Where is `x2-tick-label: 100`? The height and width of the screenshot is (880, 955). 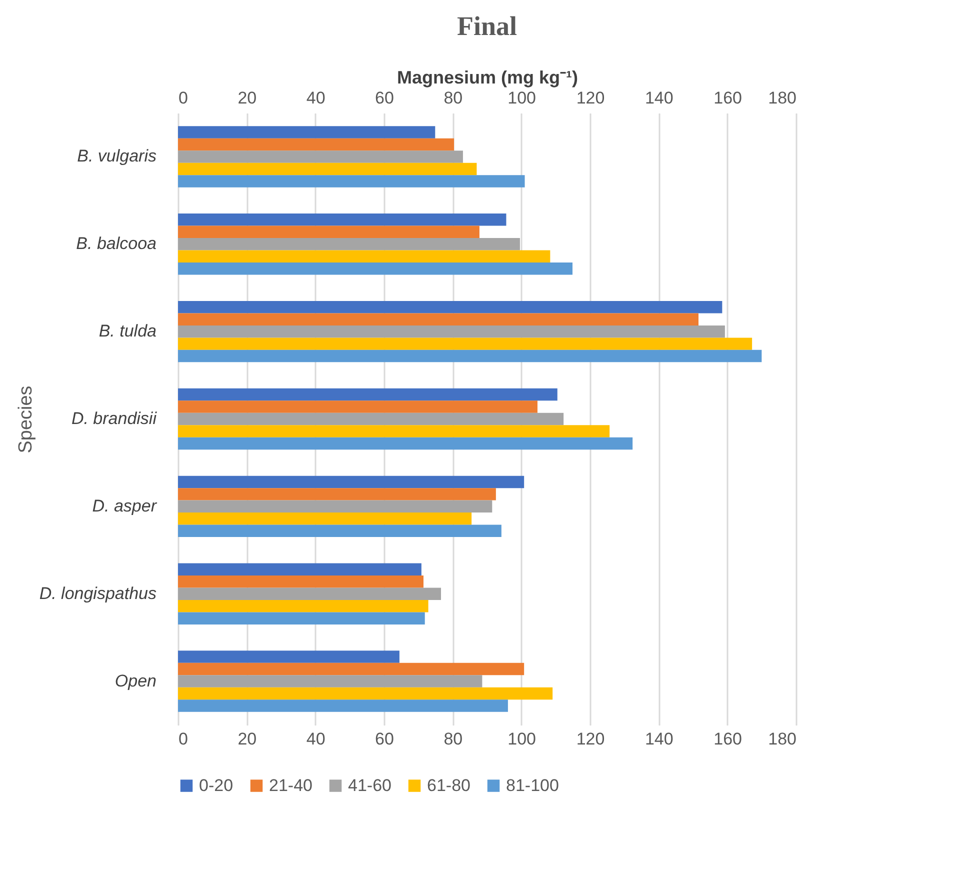 x2-tick-label: 100 is located at coordinates (522, 98).